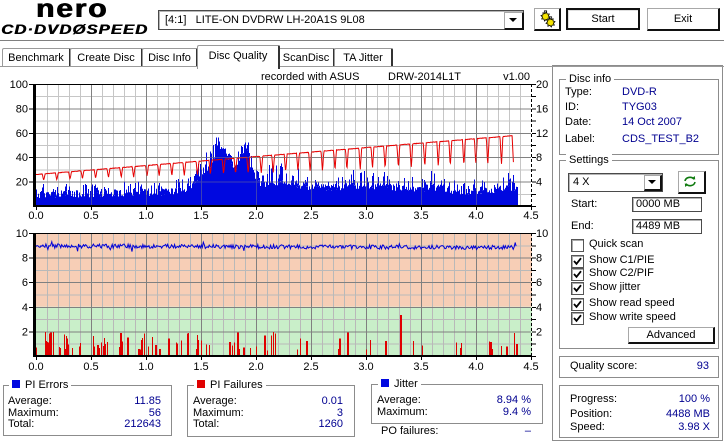  I want to click on svg-text: 40, so click(22, 158).